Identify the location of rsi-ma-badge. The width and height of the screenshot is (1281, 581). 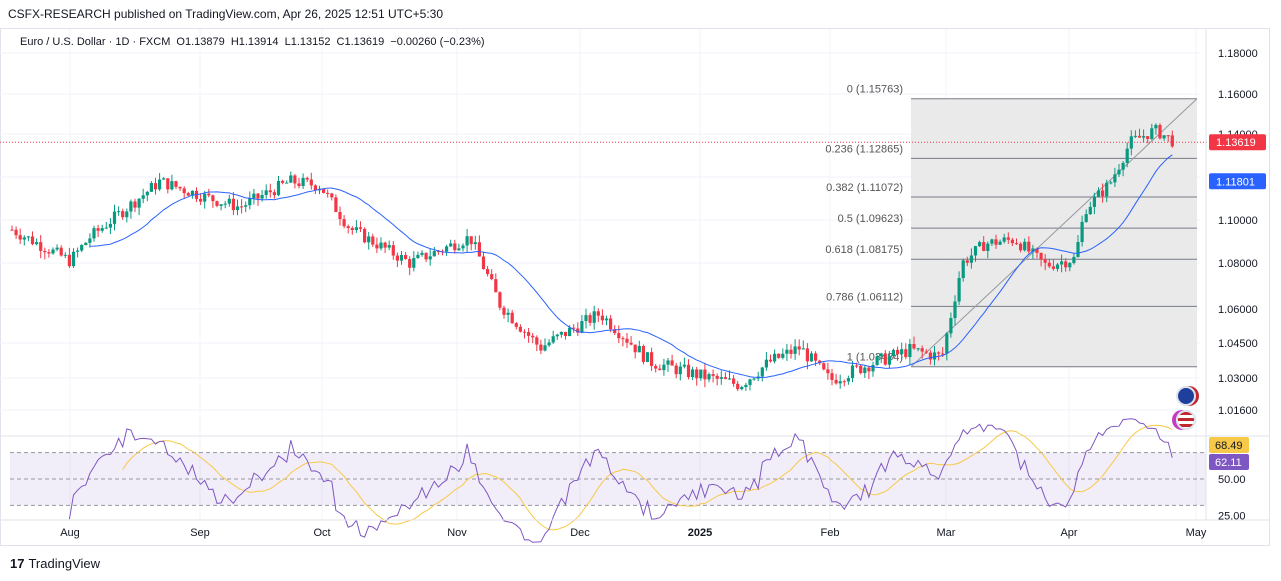
(1229, 445).